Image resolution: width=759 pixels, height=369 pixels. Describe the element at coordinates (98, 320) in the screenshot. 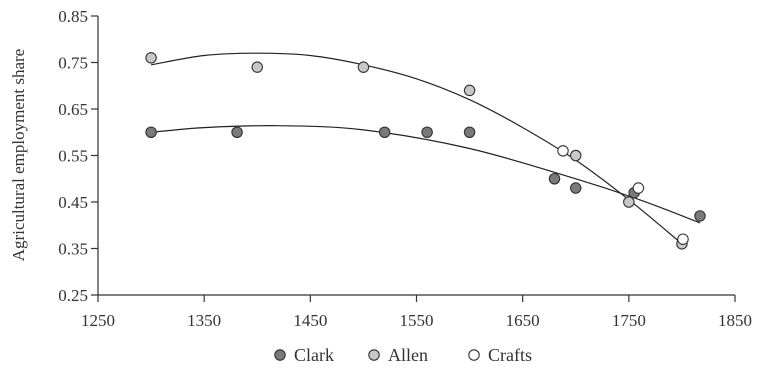

I see `x-tick-label: 1250` at that location.